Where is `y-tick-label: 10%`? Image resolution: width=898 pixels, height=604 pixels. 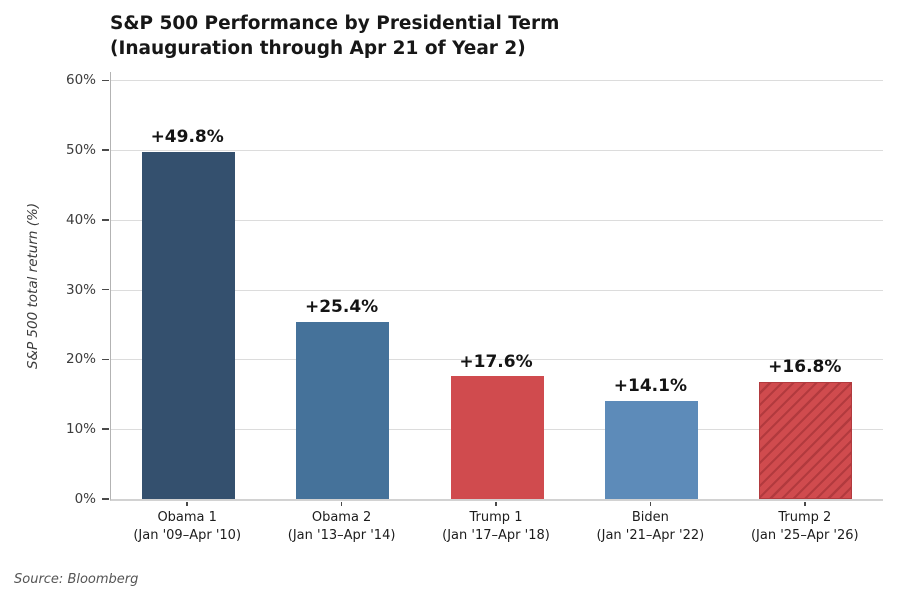 y-tick-label: 10% is located at coordinates (80, 429).